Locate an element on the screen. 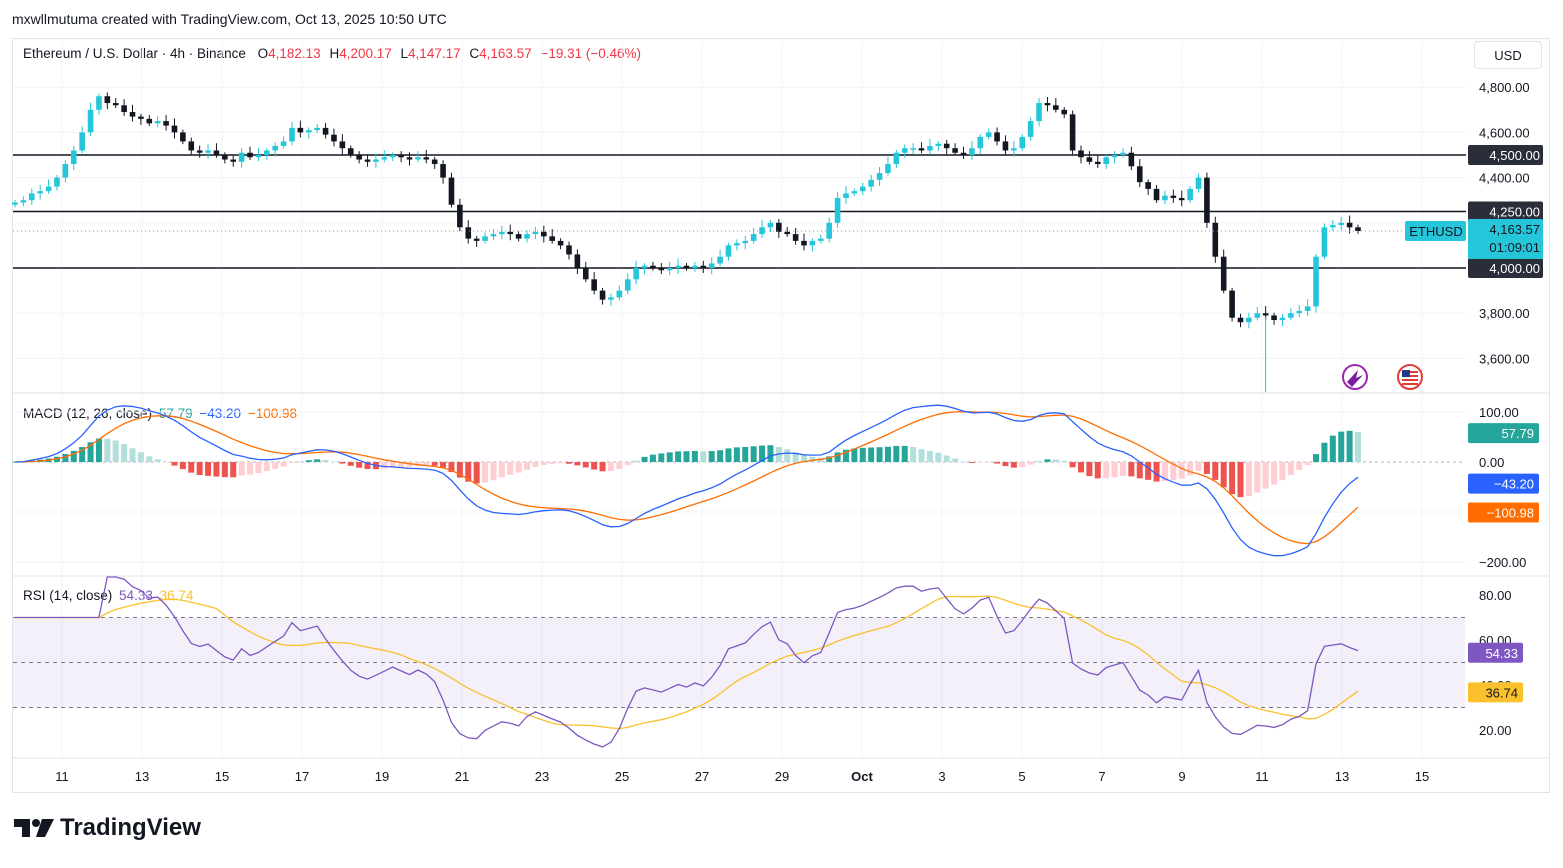  ohlc-close-label: C is located at coordinates (474, 53).